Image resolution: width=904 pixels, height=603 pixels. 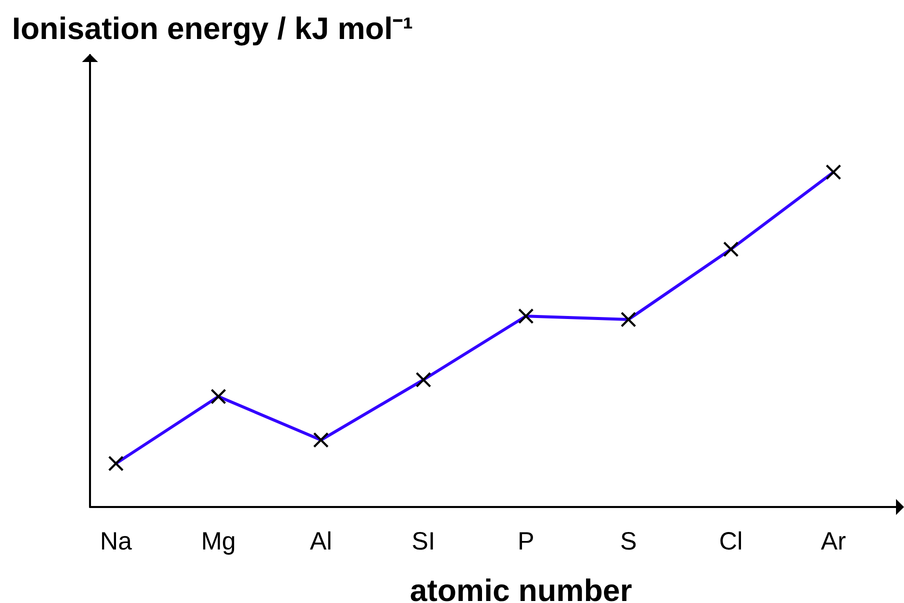 What do you see at coordinates (218, 542) in the screenshot?
I see `x-tick-label: Mg` at bounding box center [218, 542].